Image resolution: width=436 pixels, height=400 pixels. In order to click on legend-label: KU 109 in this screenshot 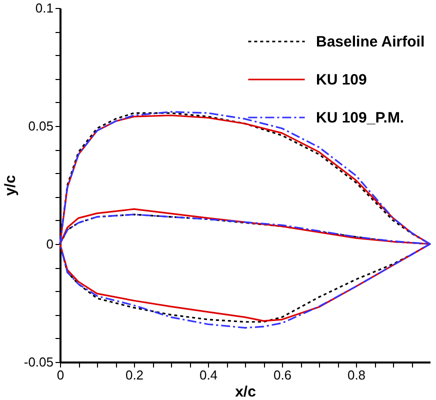, I will do `click(341, 80)`.